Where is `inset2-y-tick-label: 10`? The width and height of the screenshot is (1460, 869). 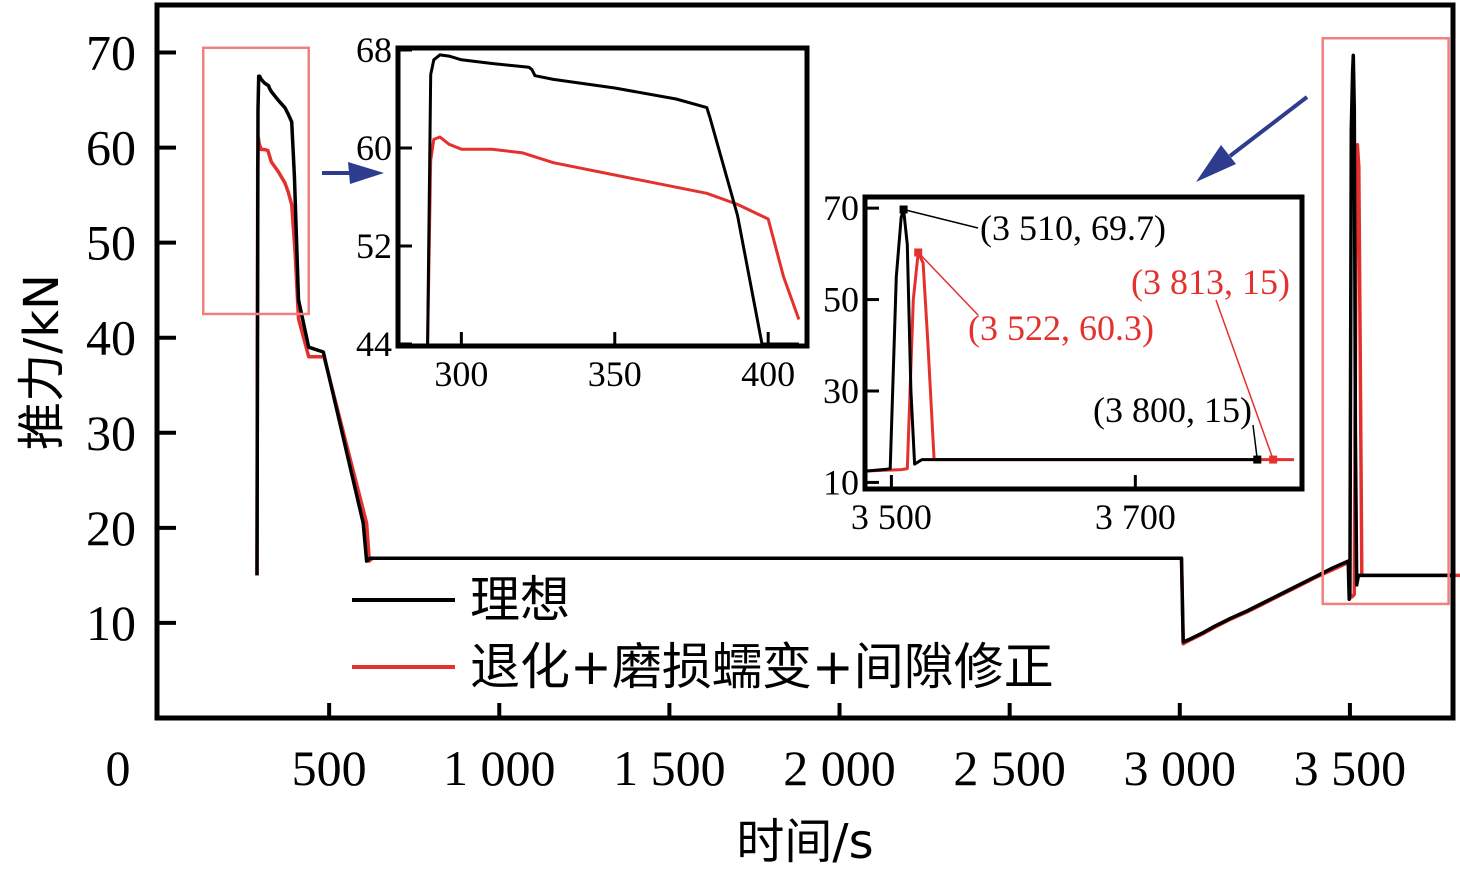
inset2-y-tick-label: 10 is located at coordinates (841, 482).